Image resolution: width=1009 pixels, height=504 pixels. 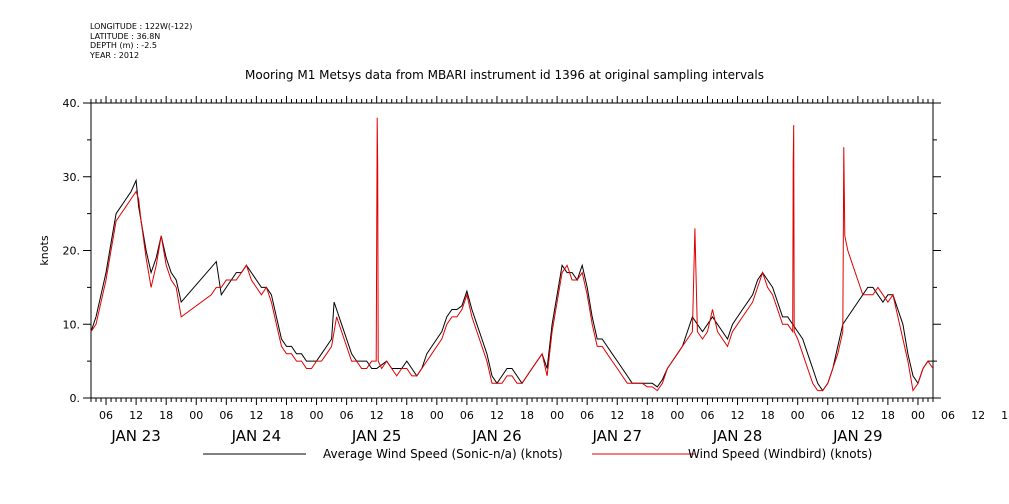 What do you see at coordinates (443, 454) in the screenshot?
I see `legend-label: Average Wind Speed (Sonic-n/a) (knots)` at bounding box center [443, 454].